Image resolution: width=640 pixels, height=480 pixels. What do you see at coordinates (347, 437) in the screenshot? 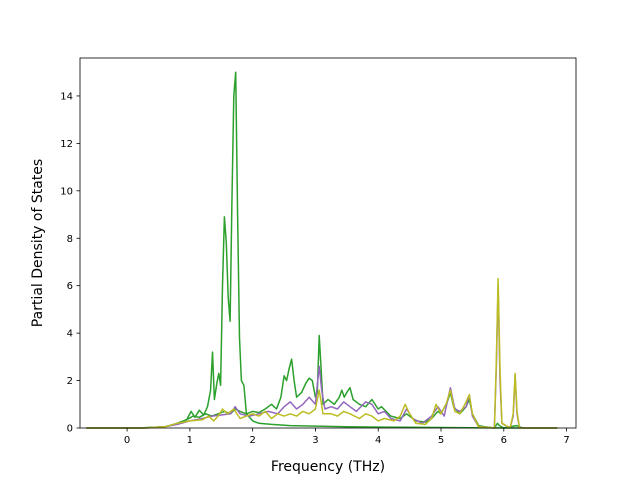
I see `x-axis-ticks: 0 1 2 3 4 5 6 7` at bounding box center [347, 437].